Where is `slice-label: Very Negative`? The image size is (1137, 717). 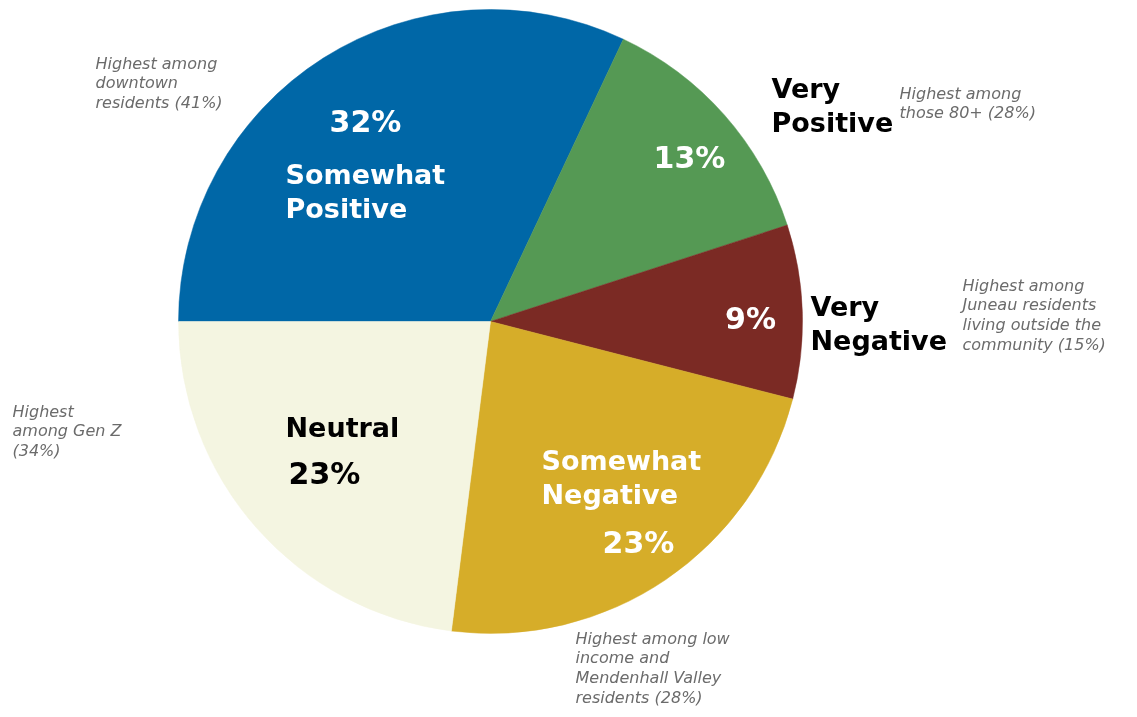
slice-label: Very Negative is located at coordinates (879, 323).